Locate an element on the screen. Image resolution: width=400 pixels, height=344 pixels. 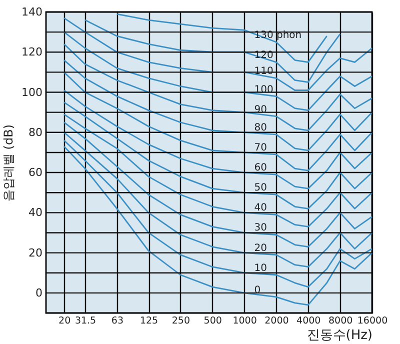
y-tick-label: 60 is located at coordinates (35, 173).